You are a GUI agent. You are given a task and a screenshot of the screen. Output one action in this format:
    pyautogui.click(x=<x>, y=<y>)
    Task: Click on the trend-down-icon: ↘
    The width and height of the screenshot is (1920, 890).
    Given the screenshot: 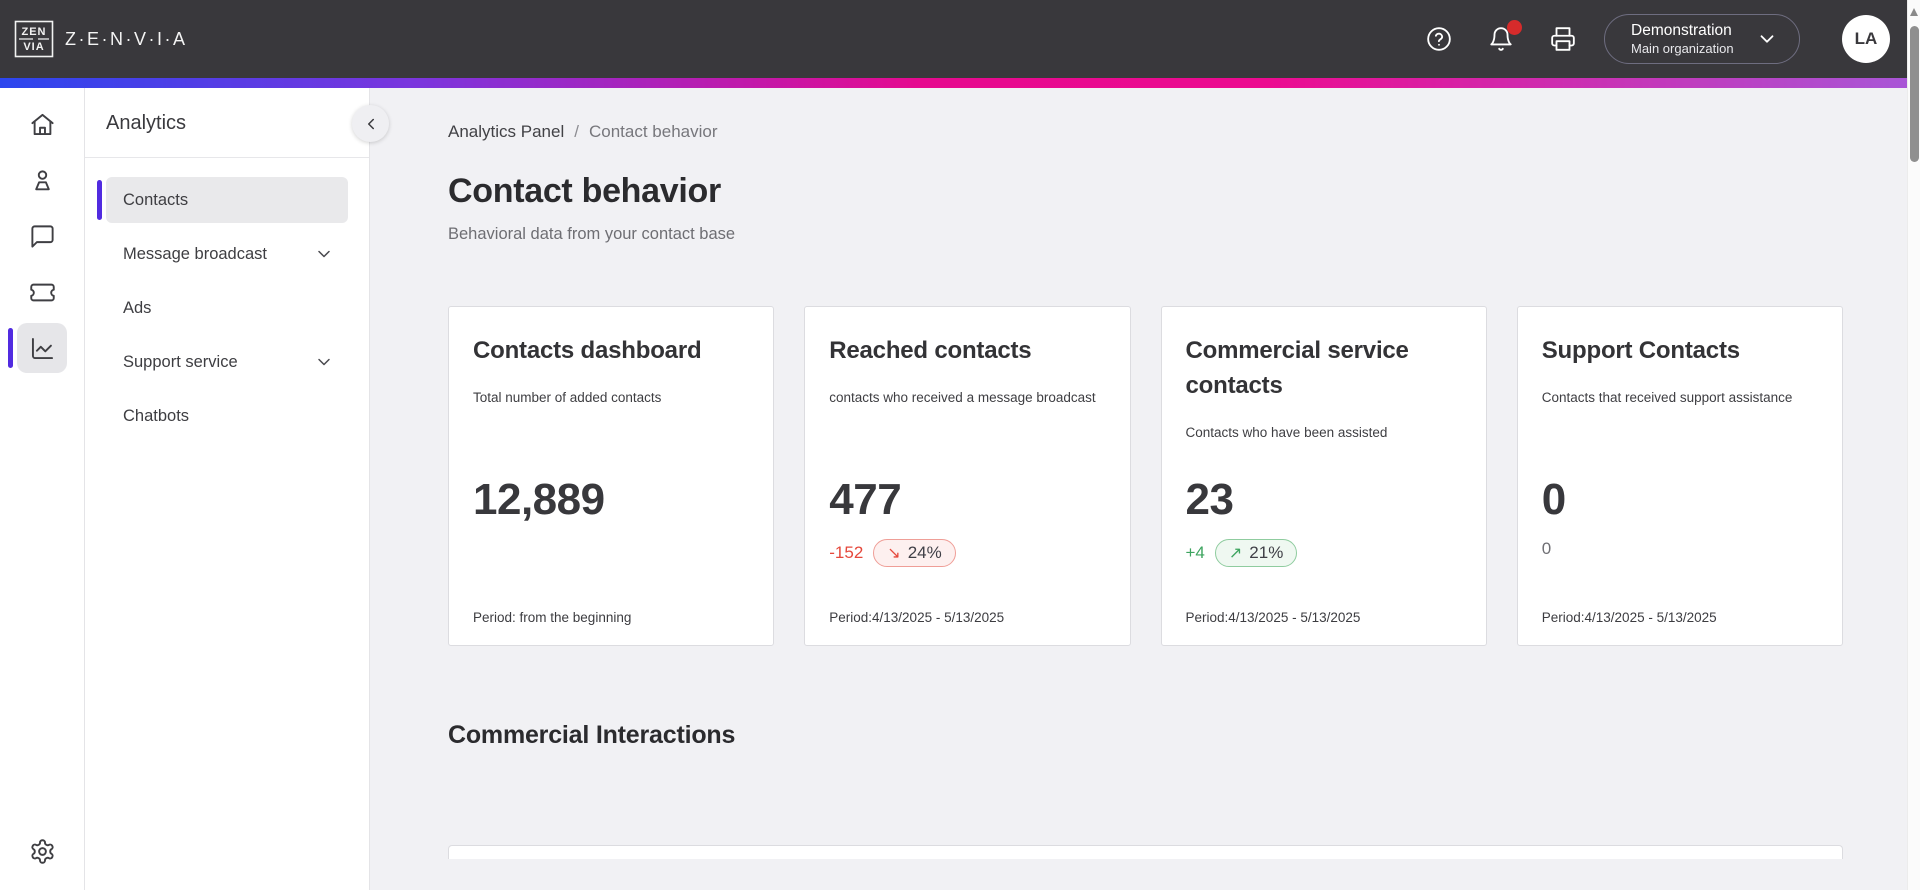 What is the action you would take?
    pyautogui.click(x=894, y=553)
    